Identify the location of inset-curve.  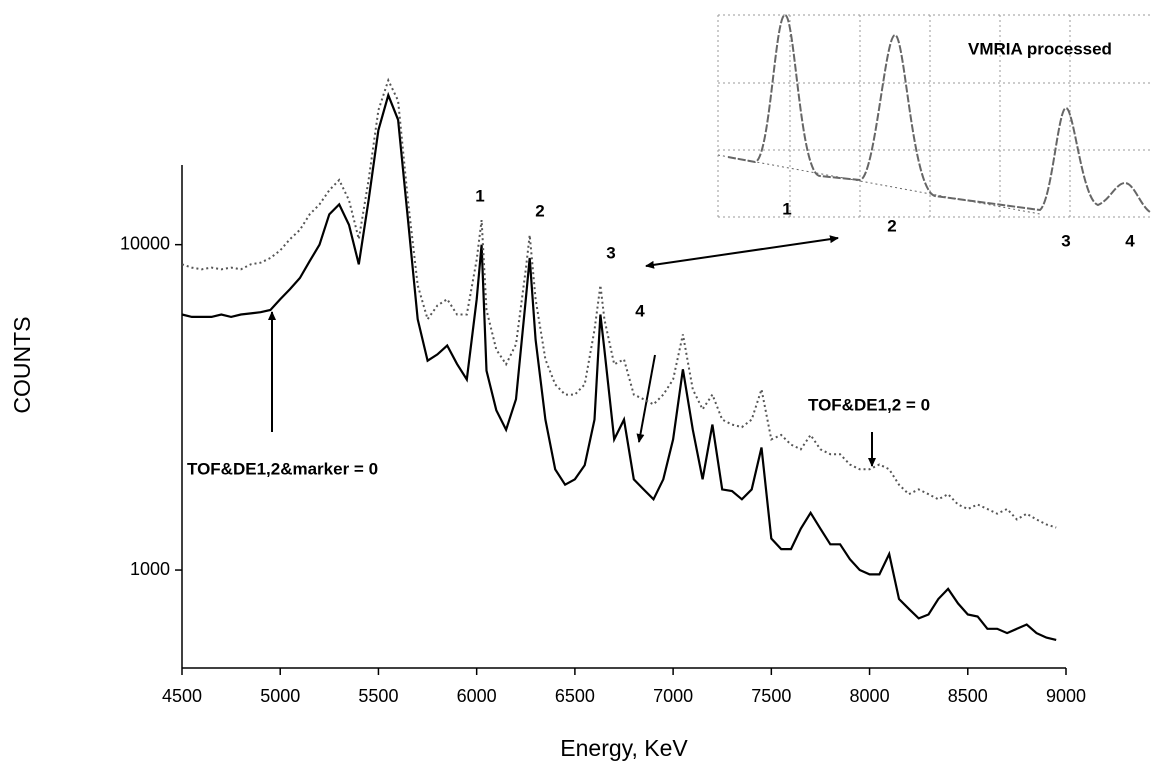
(939, 113).